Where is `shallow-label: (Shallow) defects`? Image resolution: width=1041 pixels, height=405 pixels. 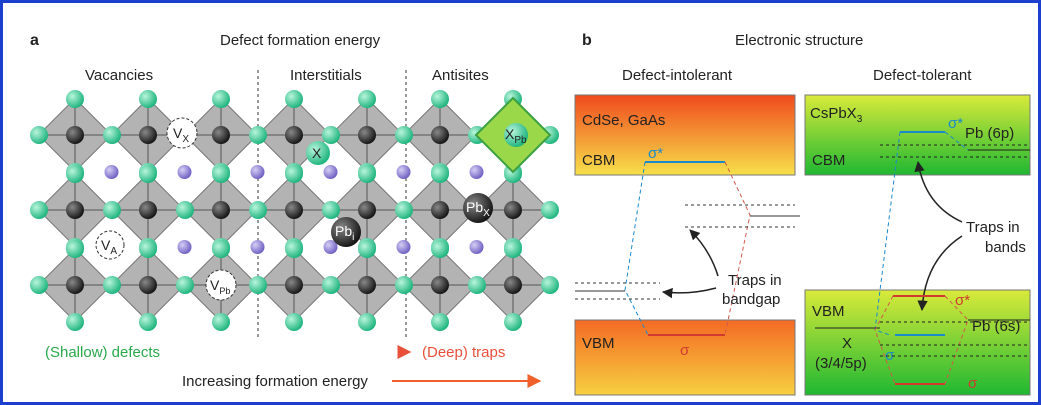
shallow-label: (Shallow) defects is located at coordinates (102, 352).